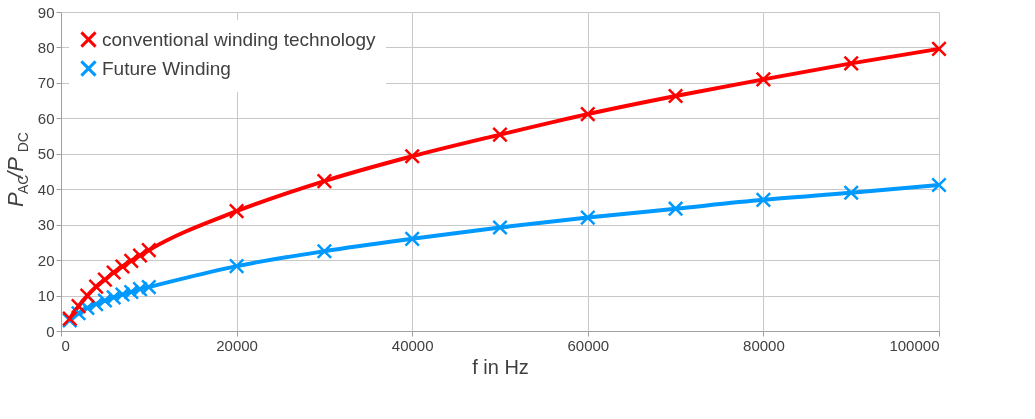 This screenshot has height=419, width=1035. I want to click on y-tick-label: 80, so click(46, 47).